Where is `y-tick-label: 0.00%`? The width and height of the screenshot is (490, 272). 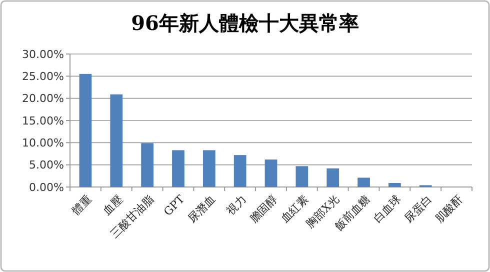
y-tick-label: 0.00% is located at coordinates (46, 187).